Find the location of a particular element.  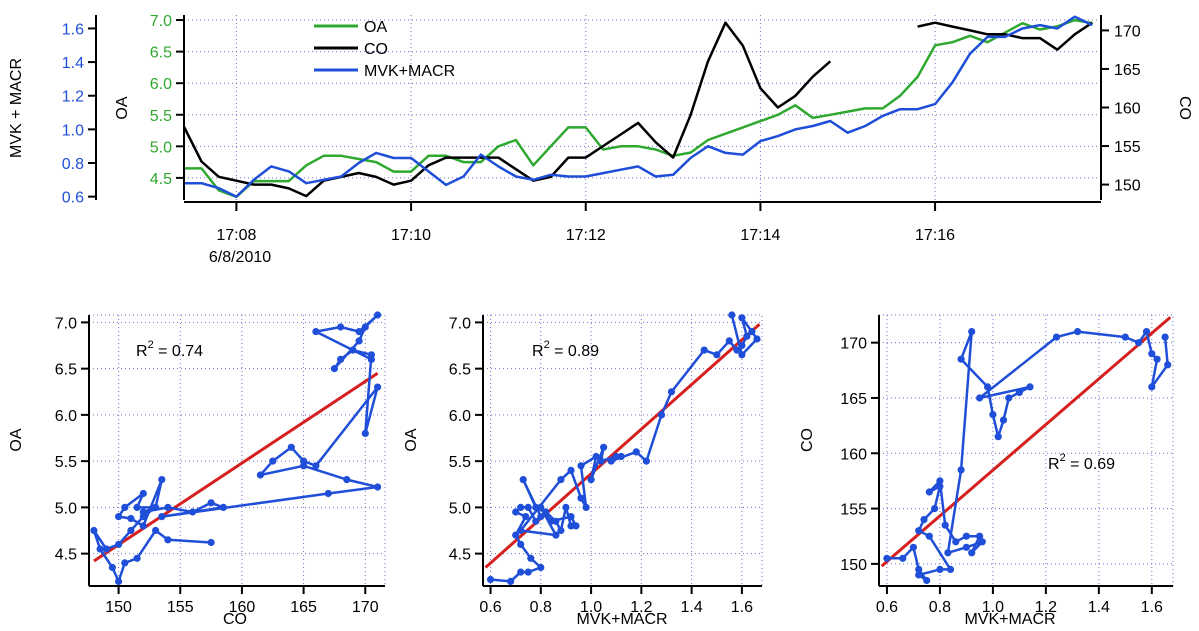

tick-label-right: 160 is located at coordinates (1127, 109).